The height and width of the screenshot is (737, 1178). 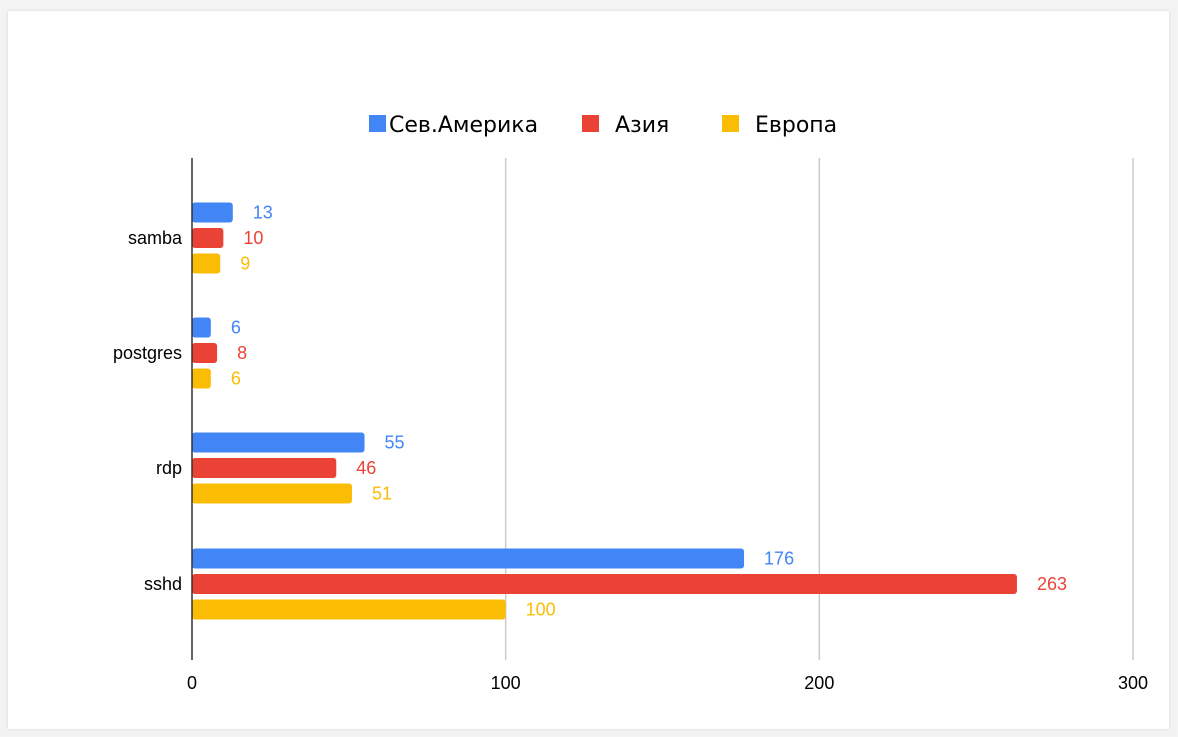 I want to click on tick-label: 100, so click(x=506, y=683).